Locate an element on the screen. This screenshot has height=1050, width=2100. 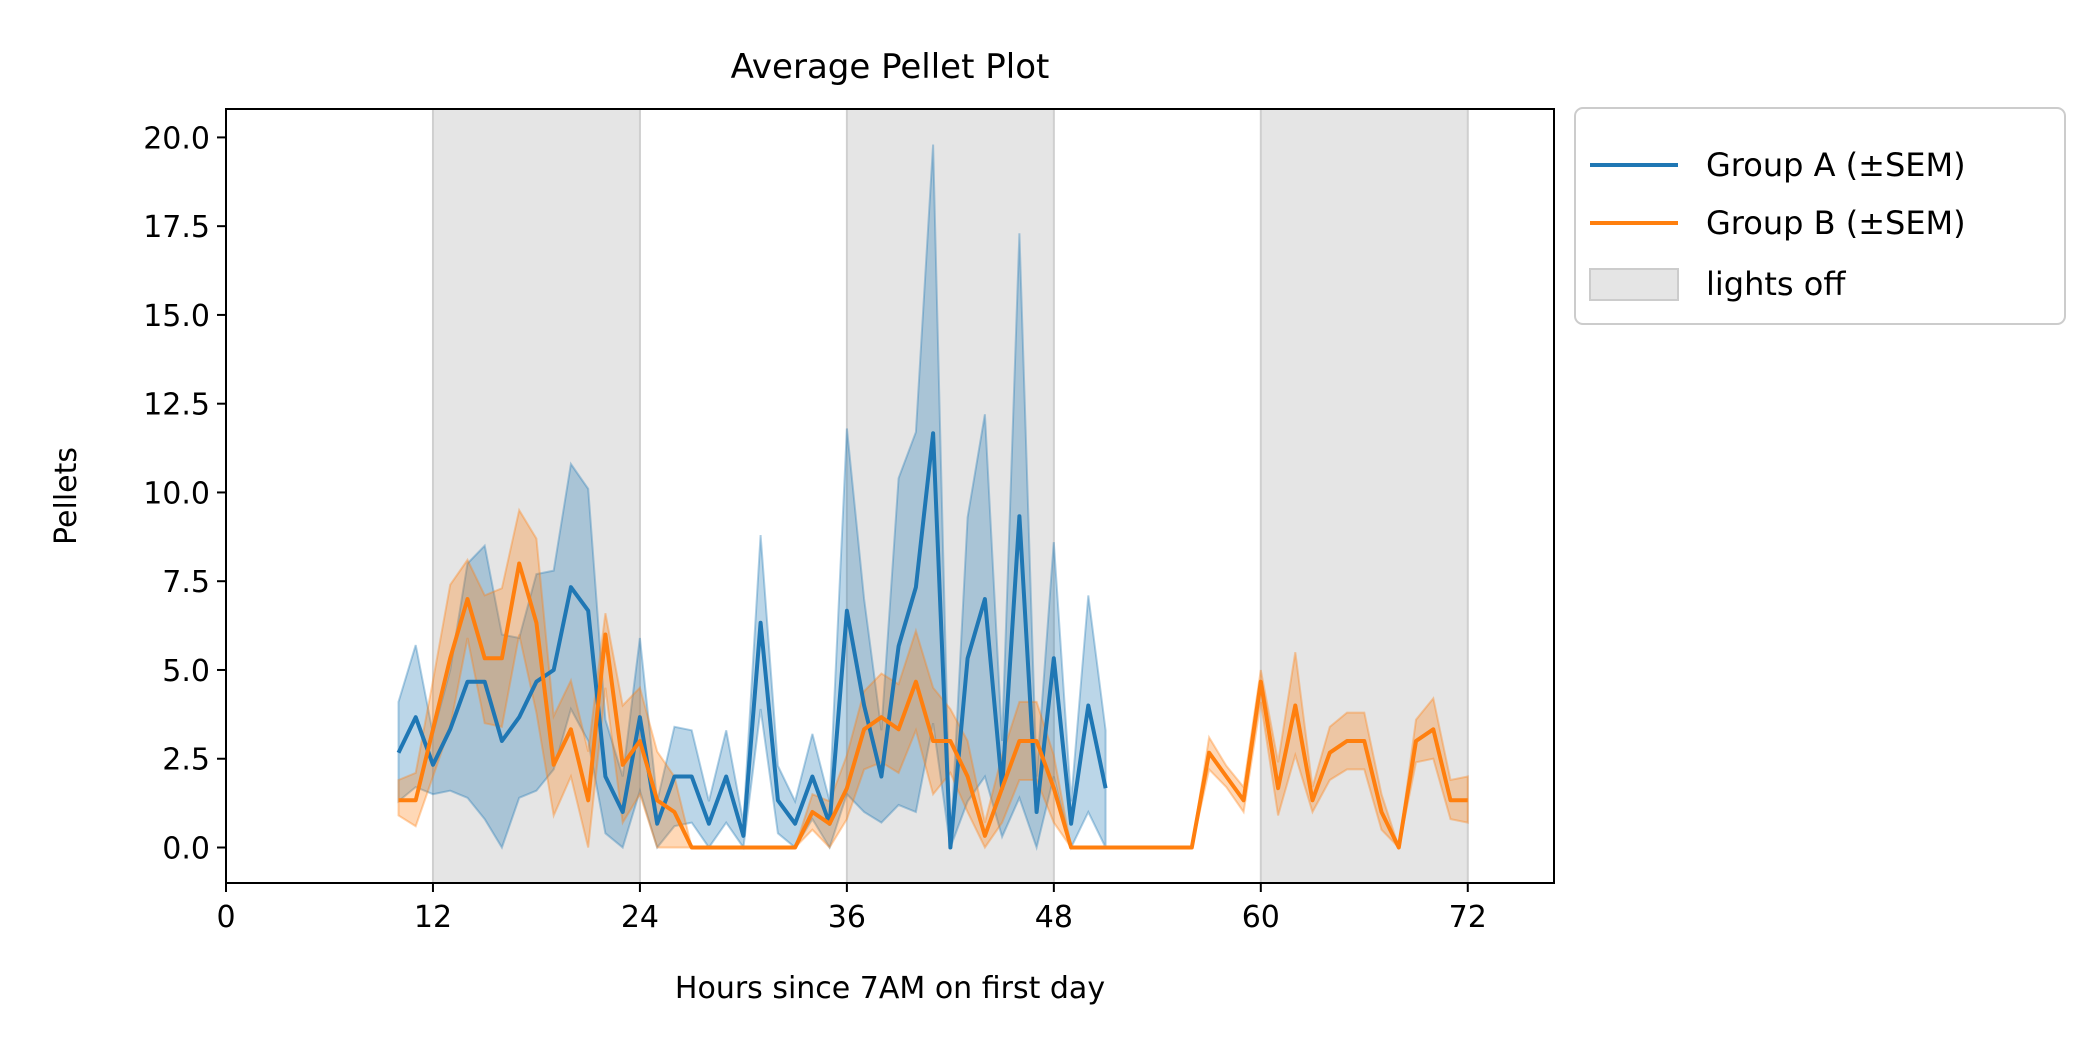
x-tick-label: 48 is located at coordinates (1054, 917).